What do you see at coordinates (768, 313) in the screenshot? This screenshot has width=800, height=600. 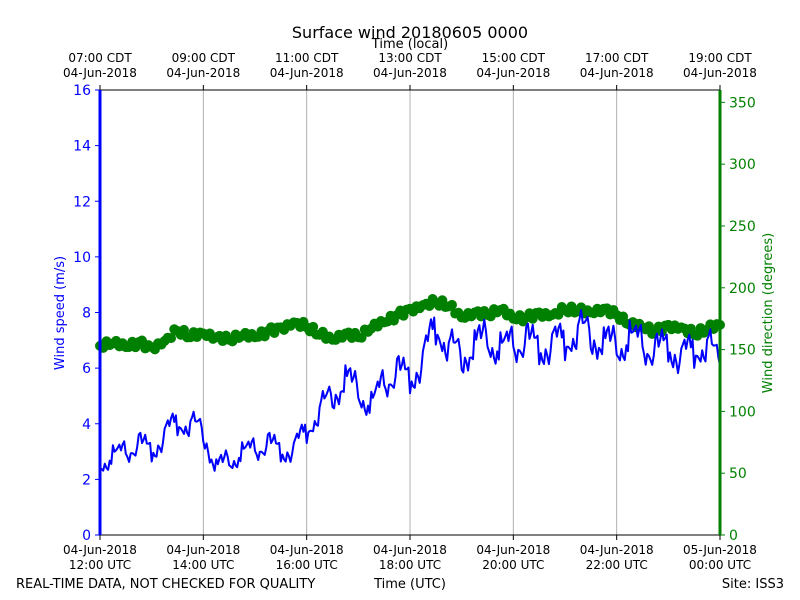 I see `right-axis-label: Wind direction (degrees)` at bounding box center [768, 313].